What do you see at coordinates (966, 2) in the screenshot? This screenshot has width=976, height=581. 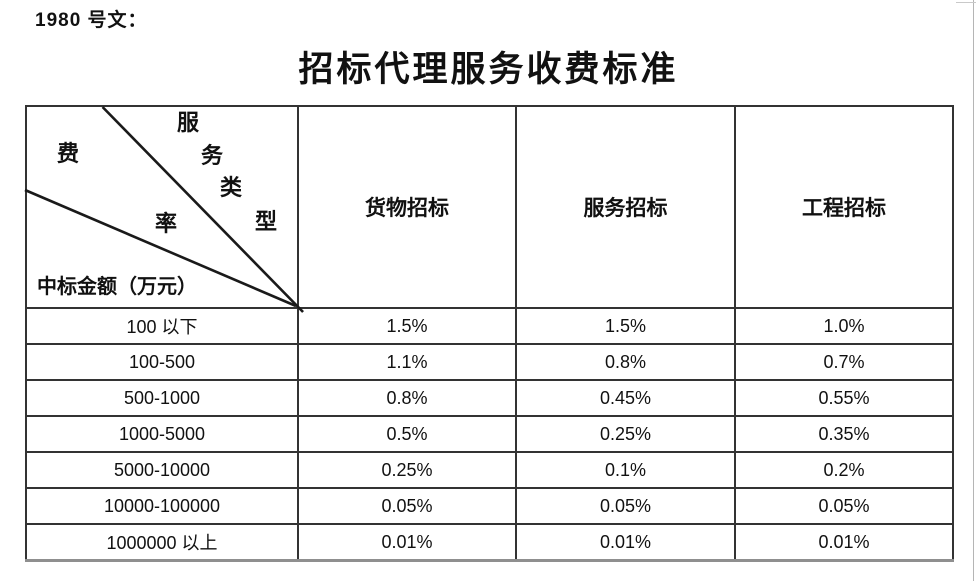 I see `page-top-edge-line` at bounding box center [966, 2].